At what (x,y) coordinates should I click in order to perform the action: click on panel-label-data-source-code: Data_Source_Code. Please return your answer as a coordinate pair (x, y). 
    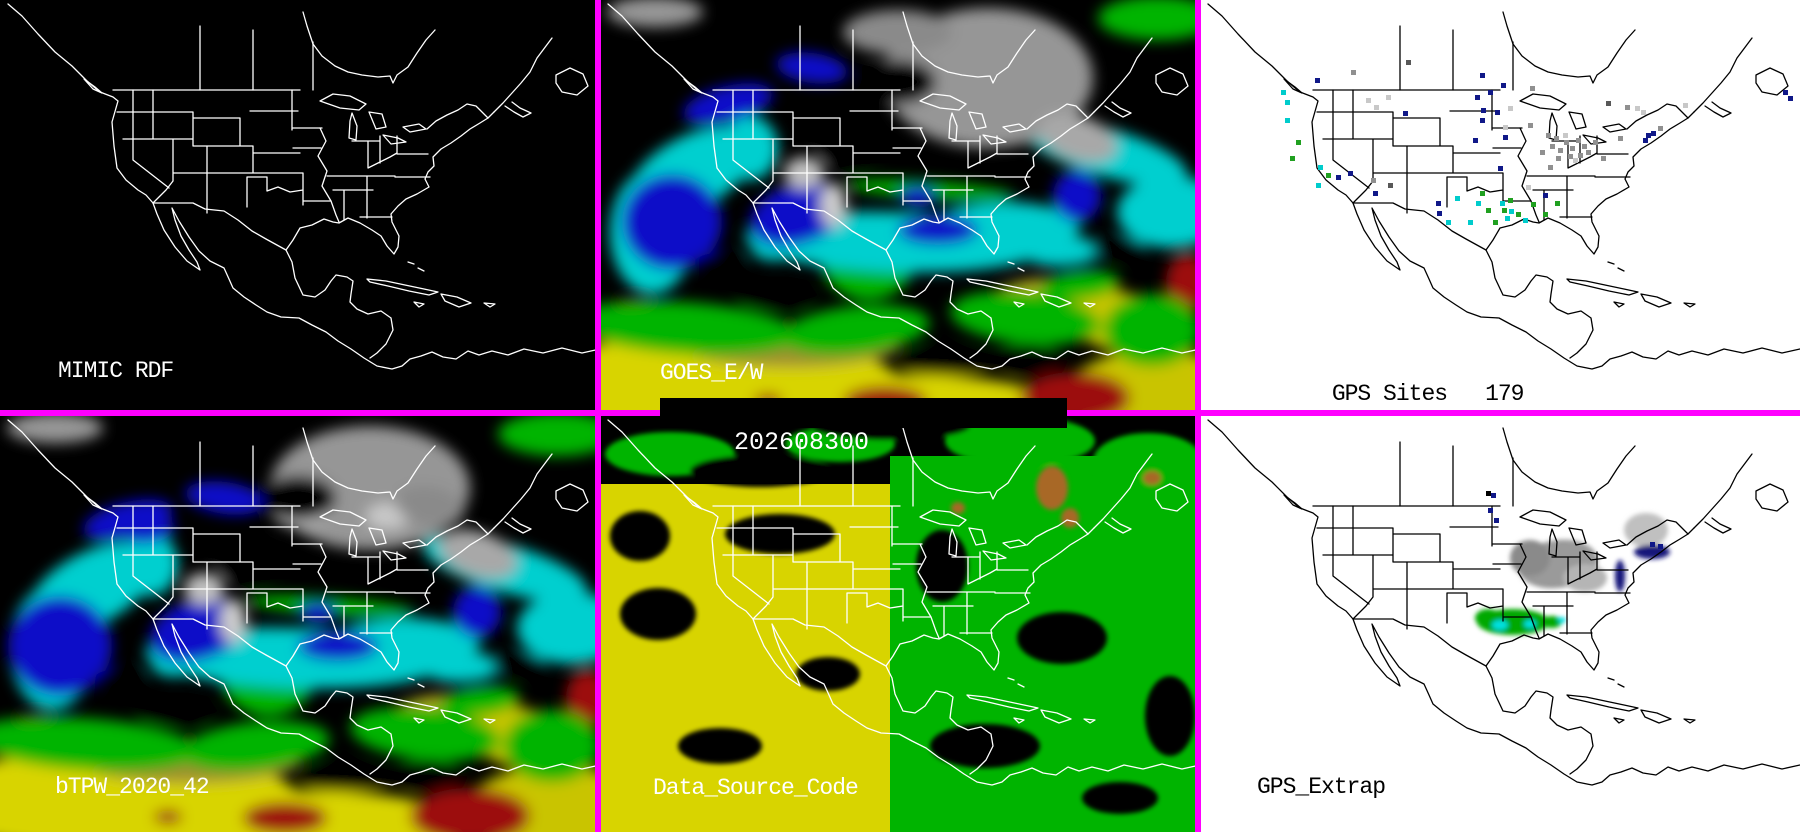
    Looking at the image, I should click on (756, 788).